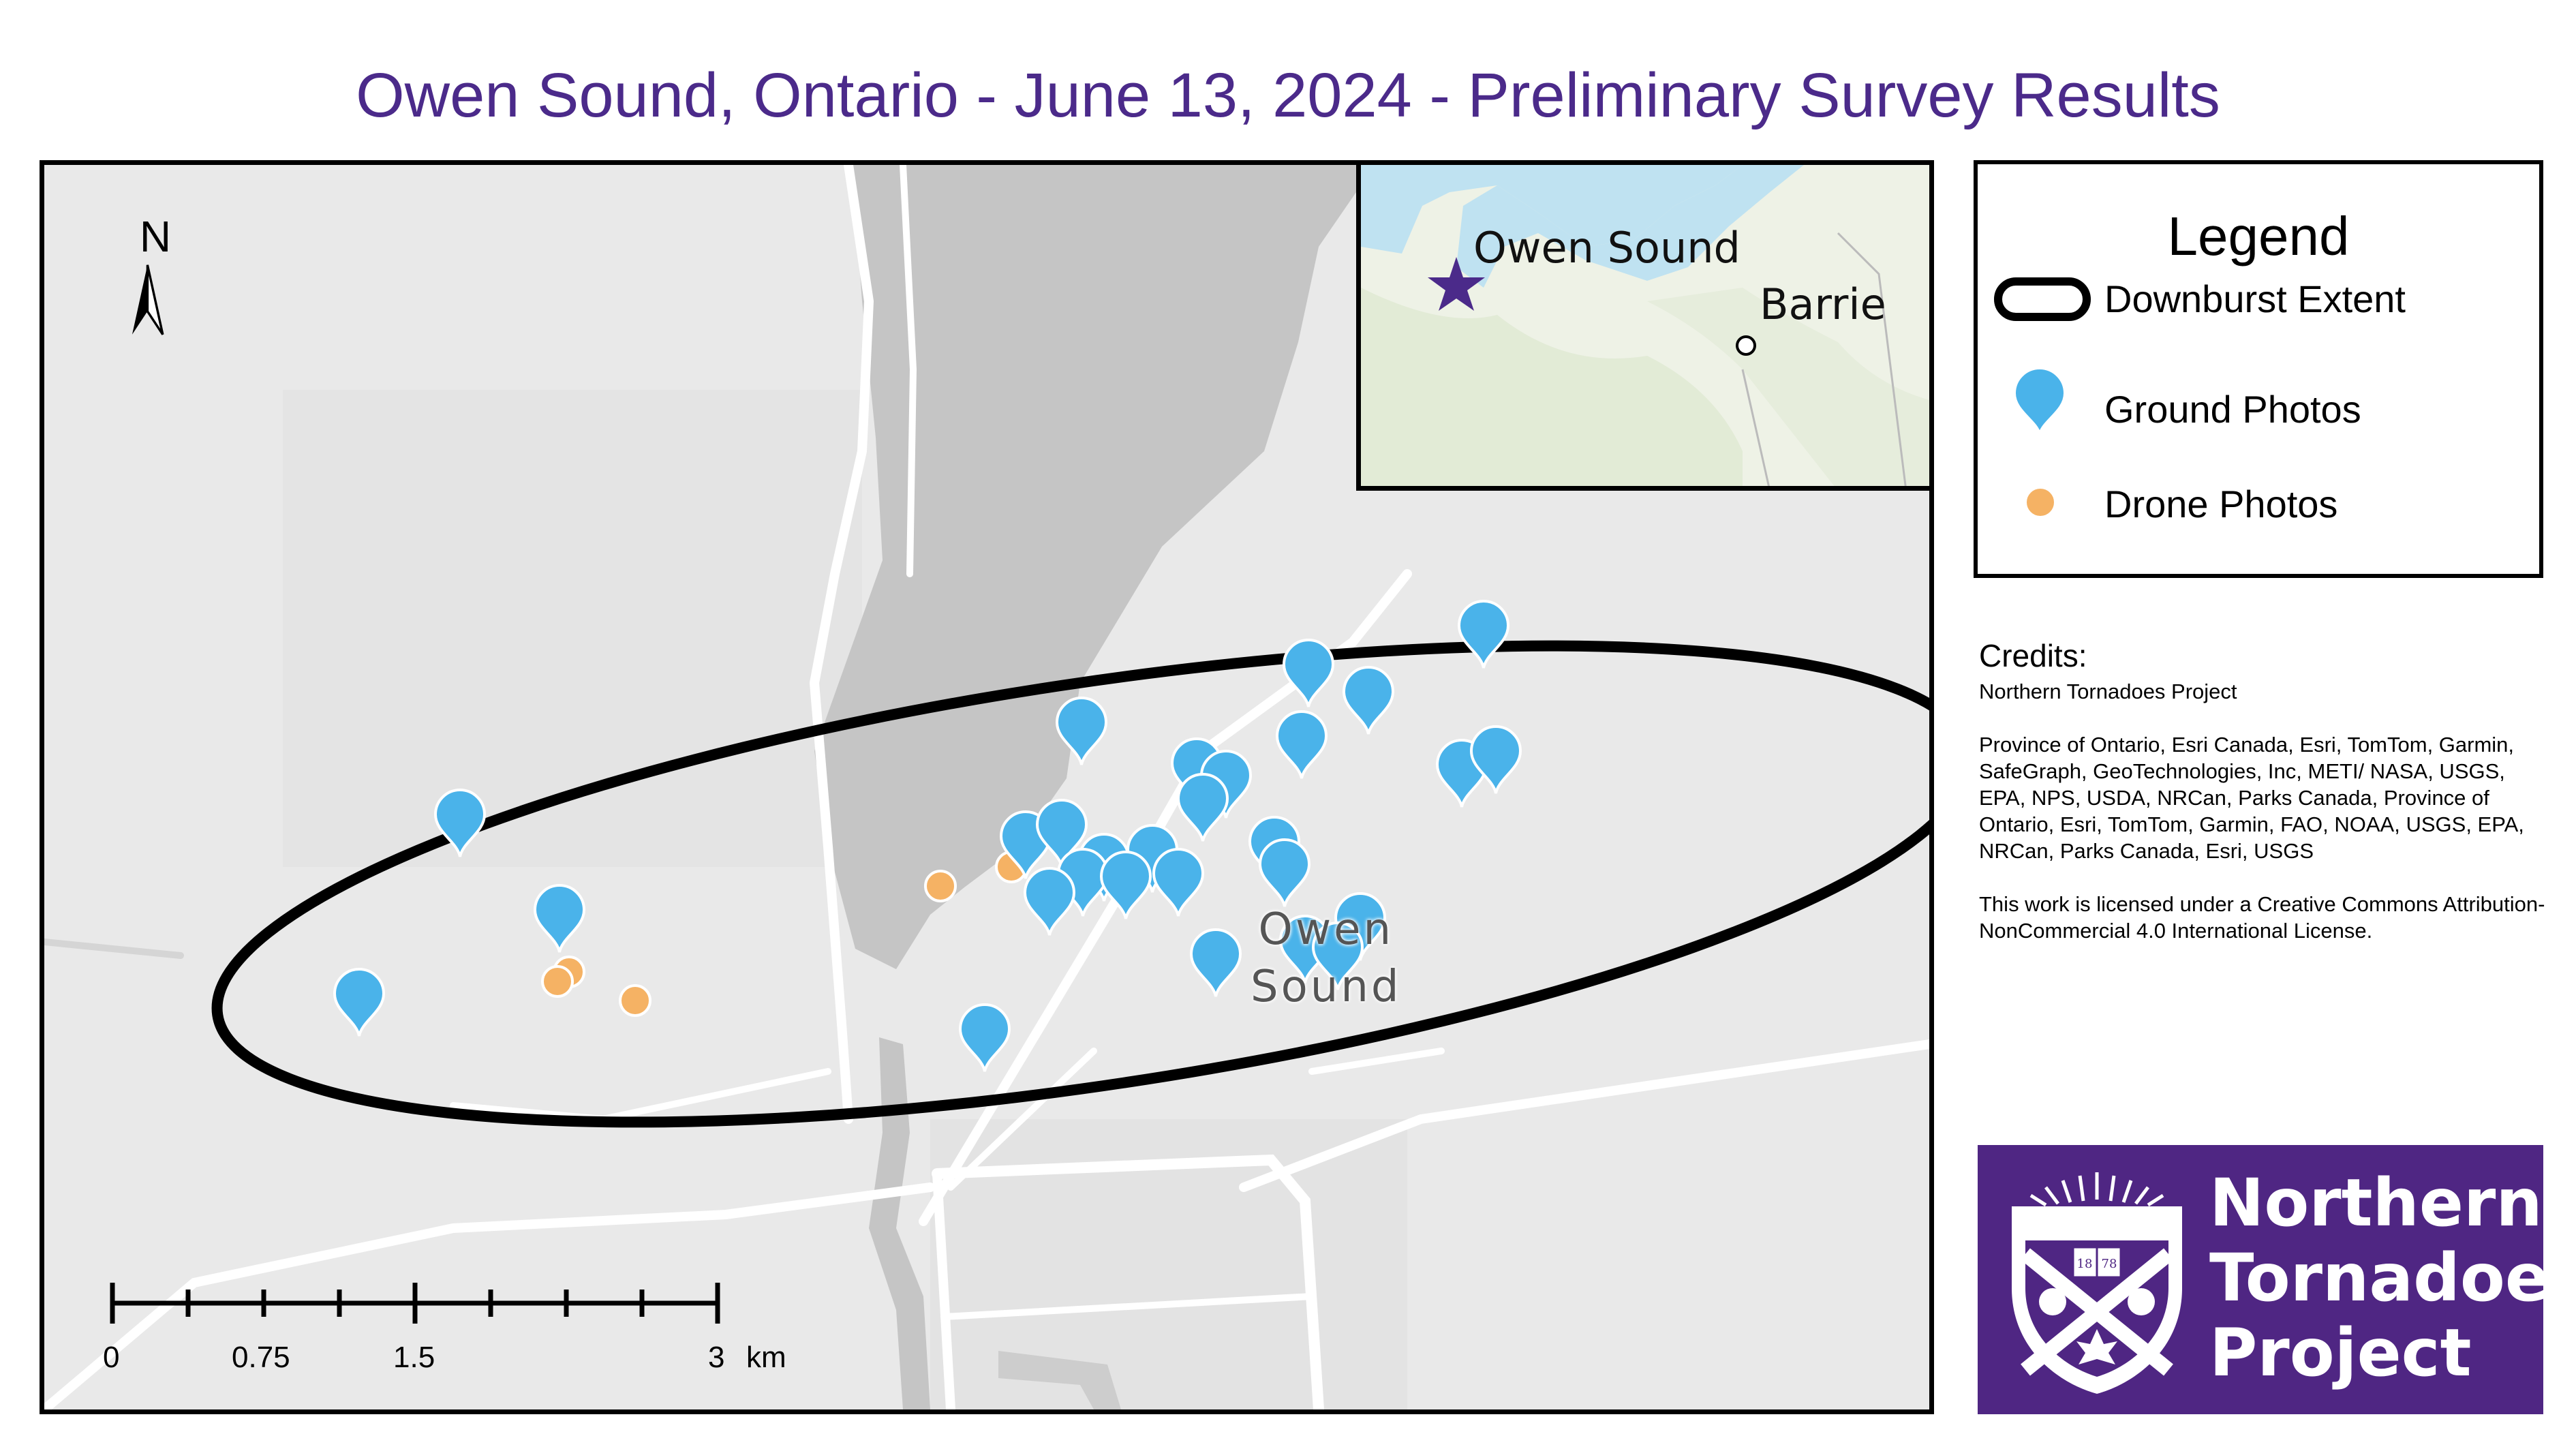 This screenshot has height=1449, width=2576. What do you see at coordinates (1746, 345) in the screenshot?
I see `barrie-marker` at bounding box center [1746, 345].